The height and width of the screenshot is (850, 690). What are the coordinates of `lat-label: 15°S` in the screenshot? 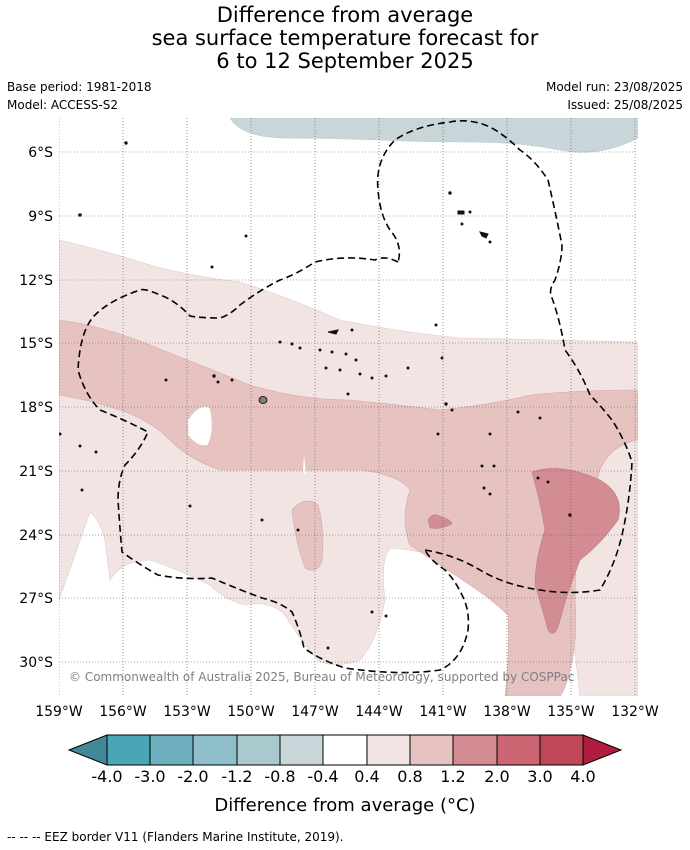 It's located at (36, 344).